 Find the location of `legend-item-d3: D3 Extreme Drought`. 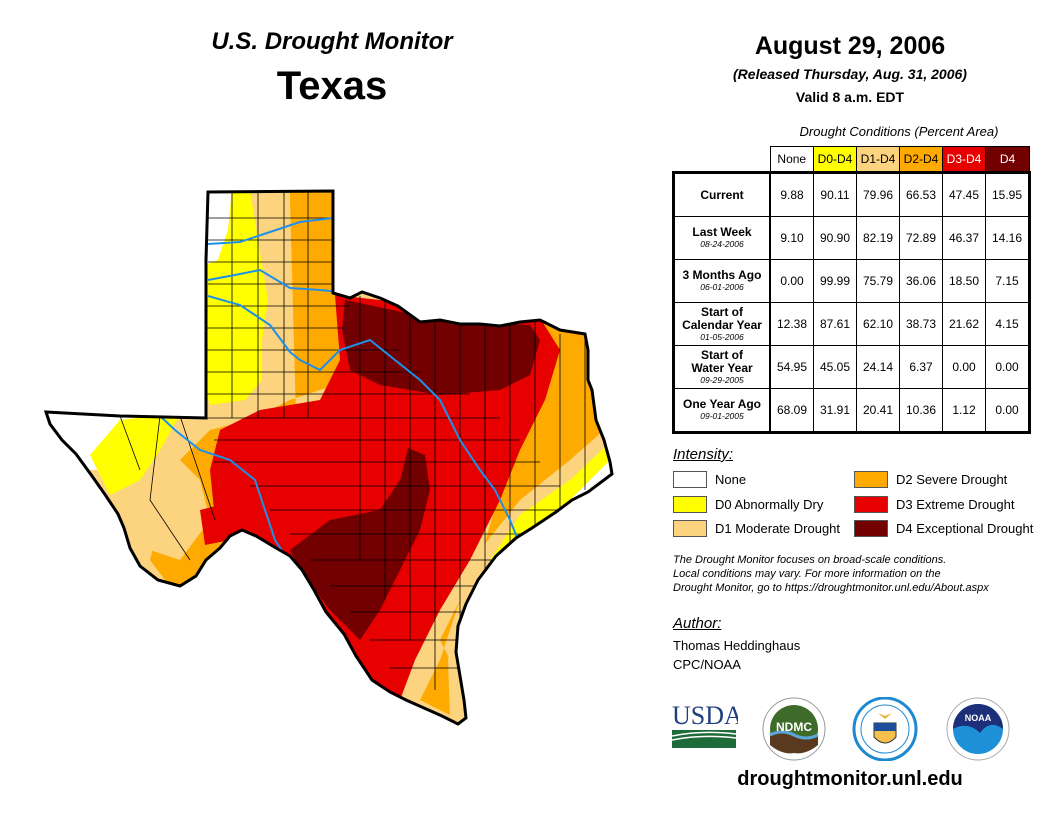

legend-item-d3: D3 Extreme Drought is located at coordinates (934, 504).